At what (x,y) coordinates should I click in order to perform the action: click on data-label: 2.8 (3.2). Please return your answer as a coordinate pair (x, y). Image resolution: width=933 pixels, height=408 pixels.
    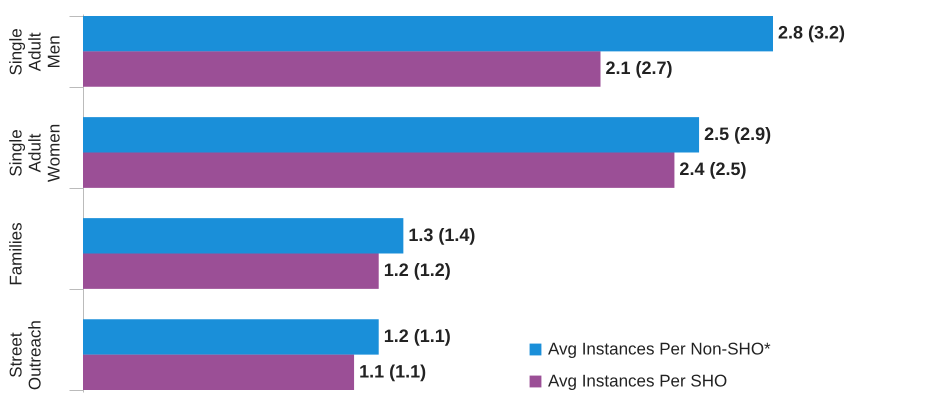
    Looking at the image, I should click on (812, 32).